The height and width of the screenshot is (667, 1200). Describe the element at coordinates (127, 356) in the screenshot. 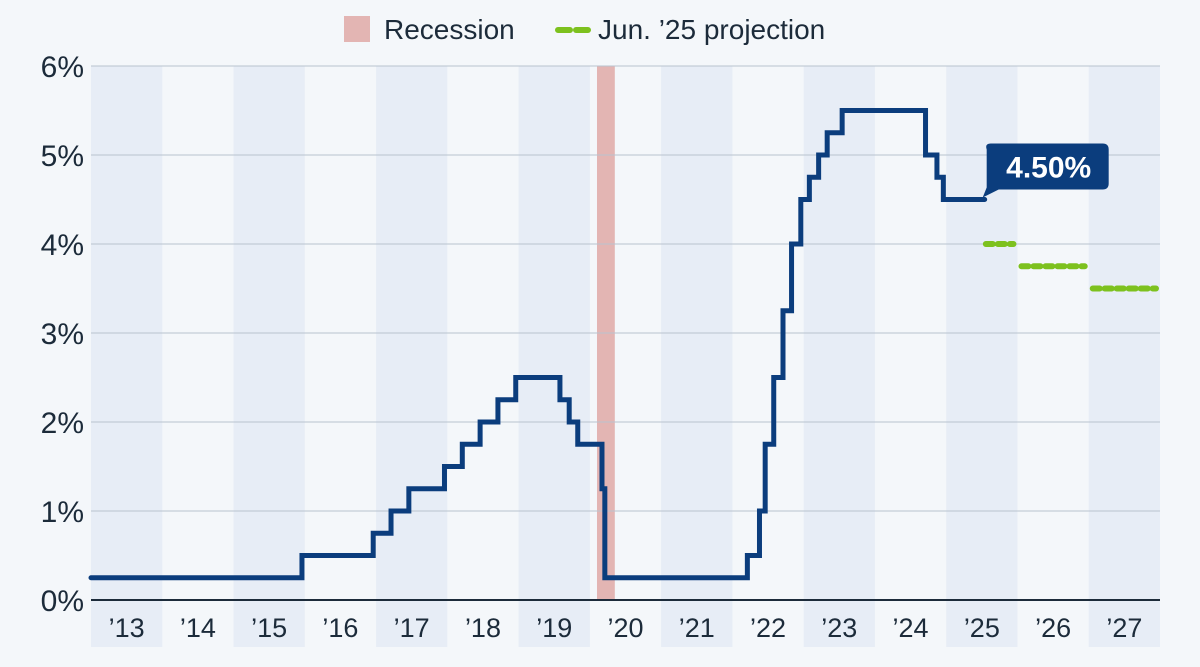

I see `year-band-2013` at that location.